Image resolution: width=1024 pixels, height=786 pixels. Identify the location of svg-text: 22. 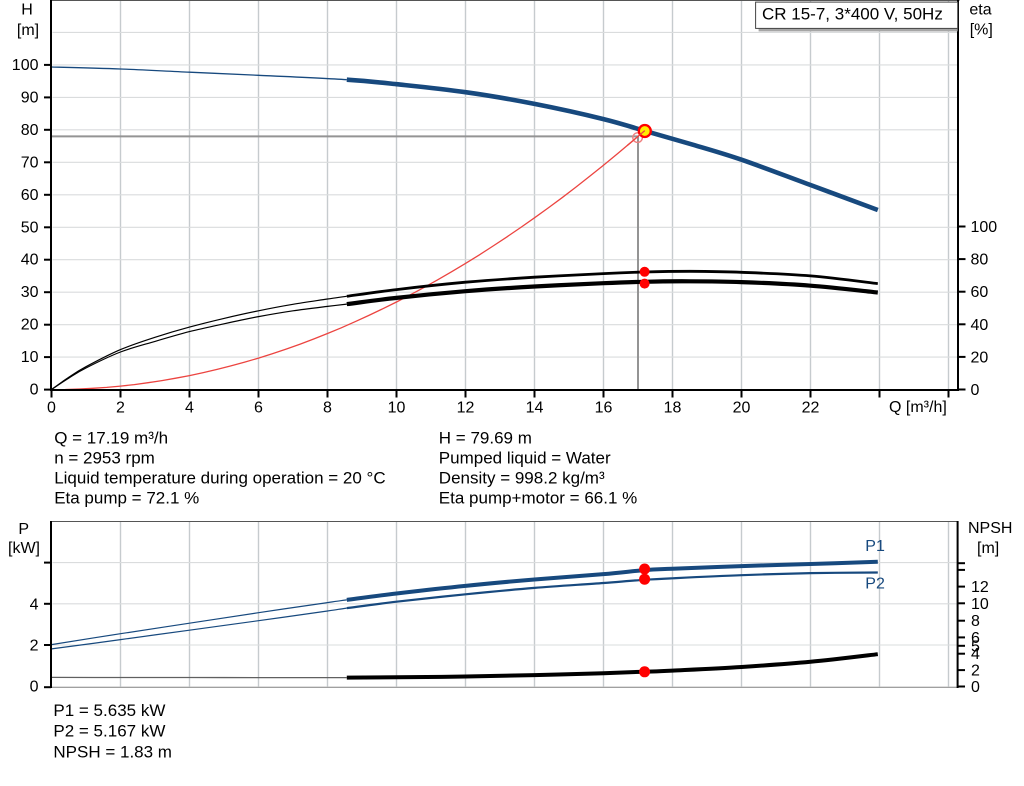
(811, 407).